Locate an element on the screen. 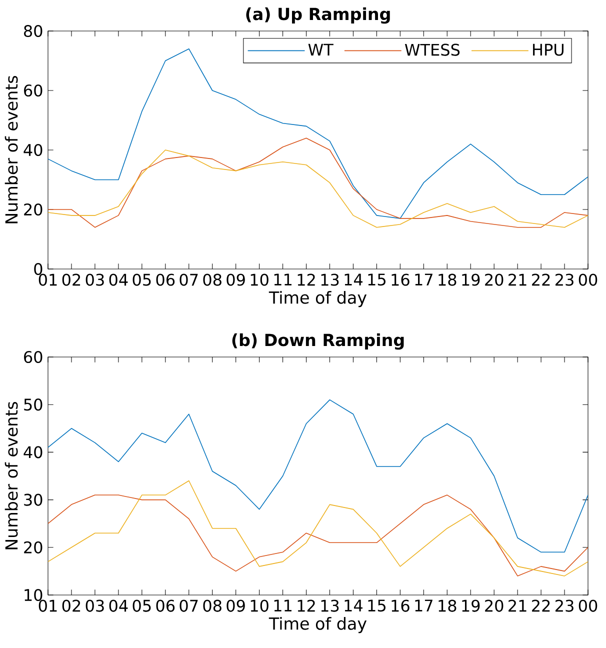 This screenshot has height=648, width=606. chart-title: (b) Down Ramping is located at coordinates (318, 341).